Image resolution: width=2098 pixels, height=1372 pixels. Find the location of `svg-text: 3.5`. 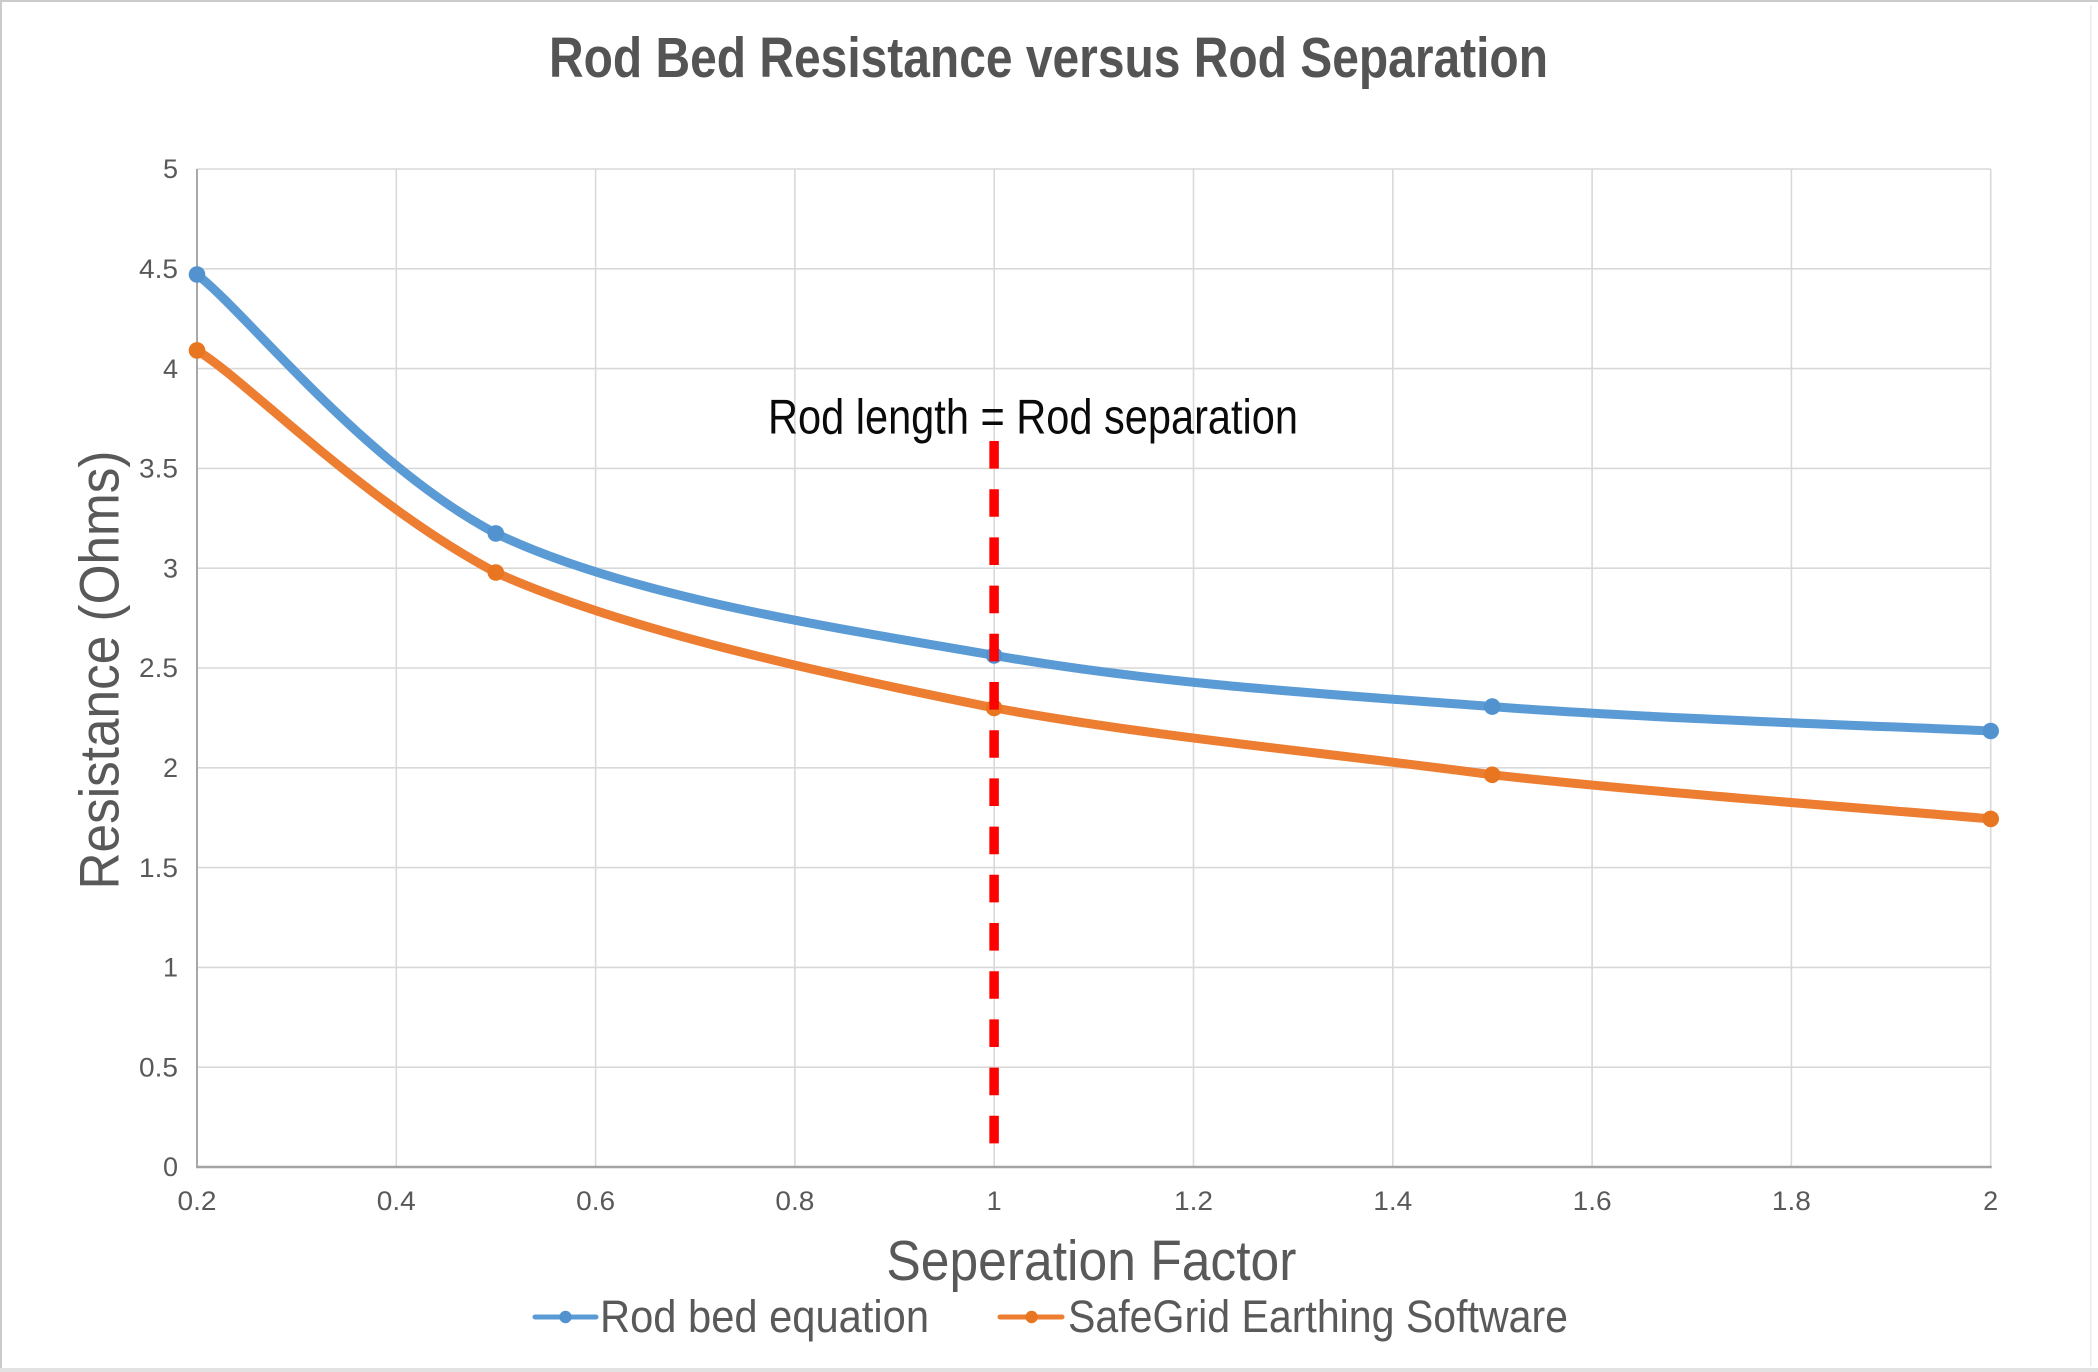

svg-text: 3.5 is located at coordinates (158, 469).